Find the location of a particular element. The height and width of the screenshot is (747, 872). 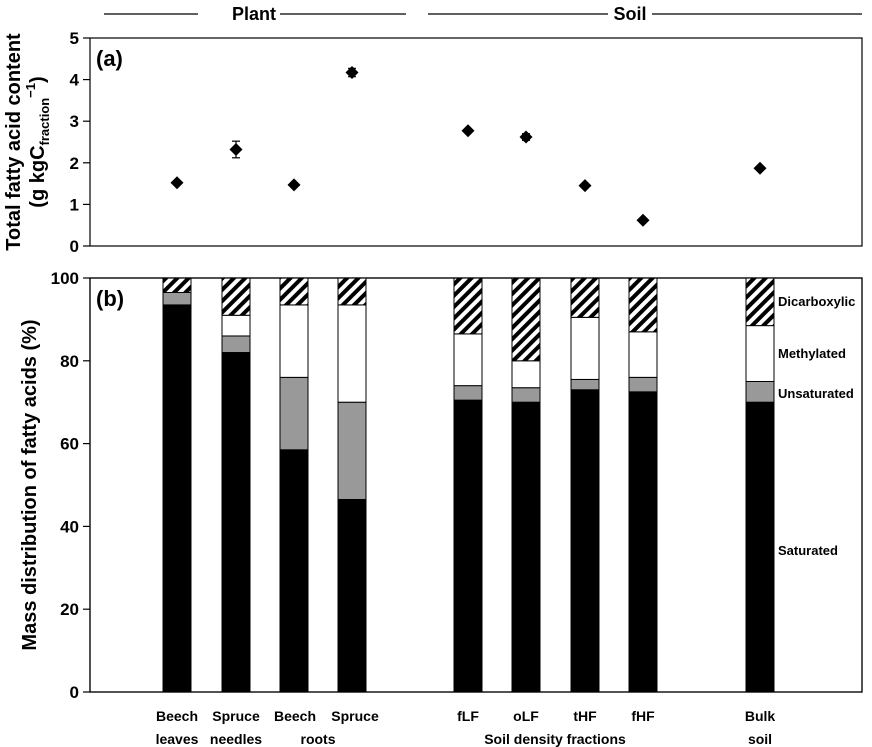

category-label-thf: tHF is located at coordinates (585, 716).